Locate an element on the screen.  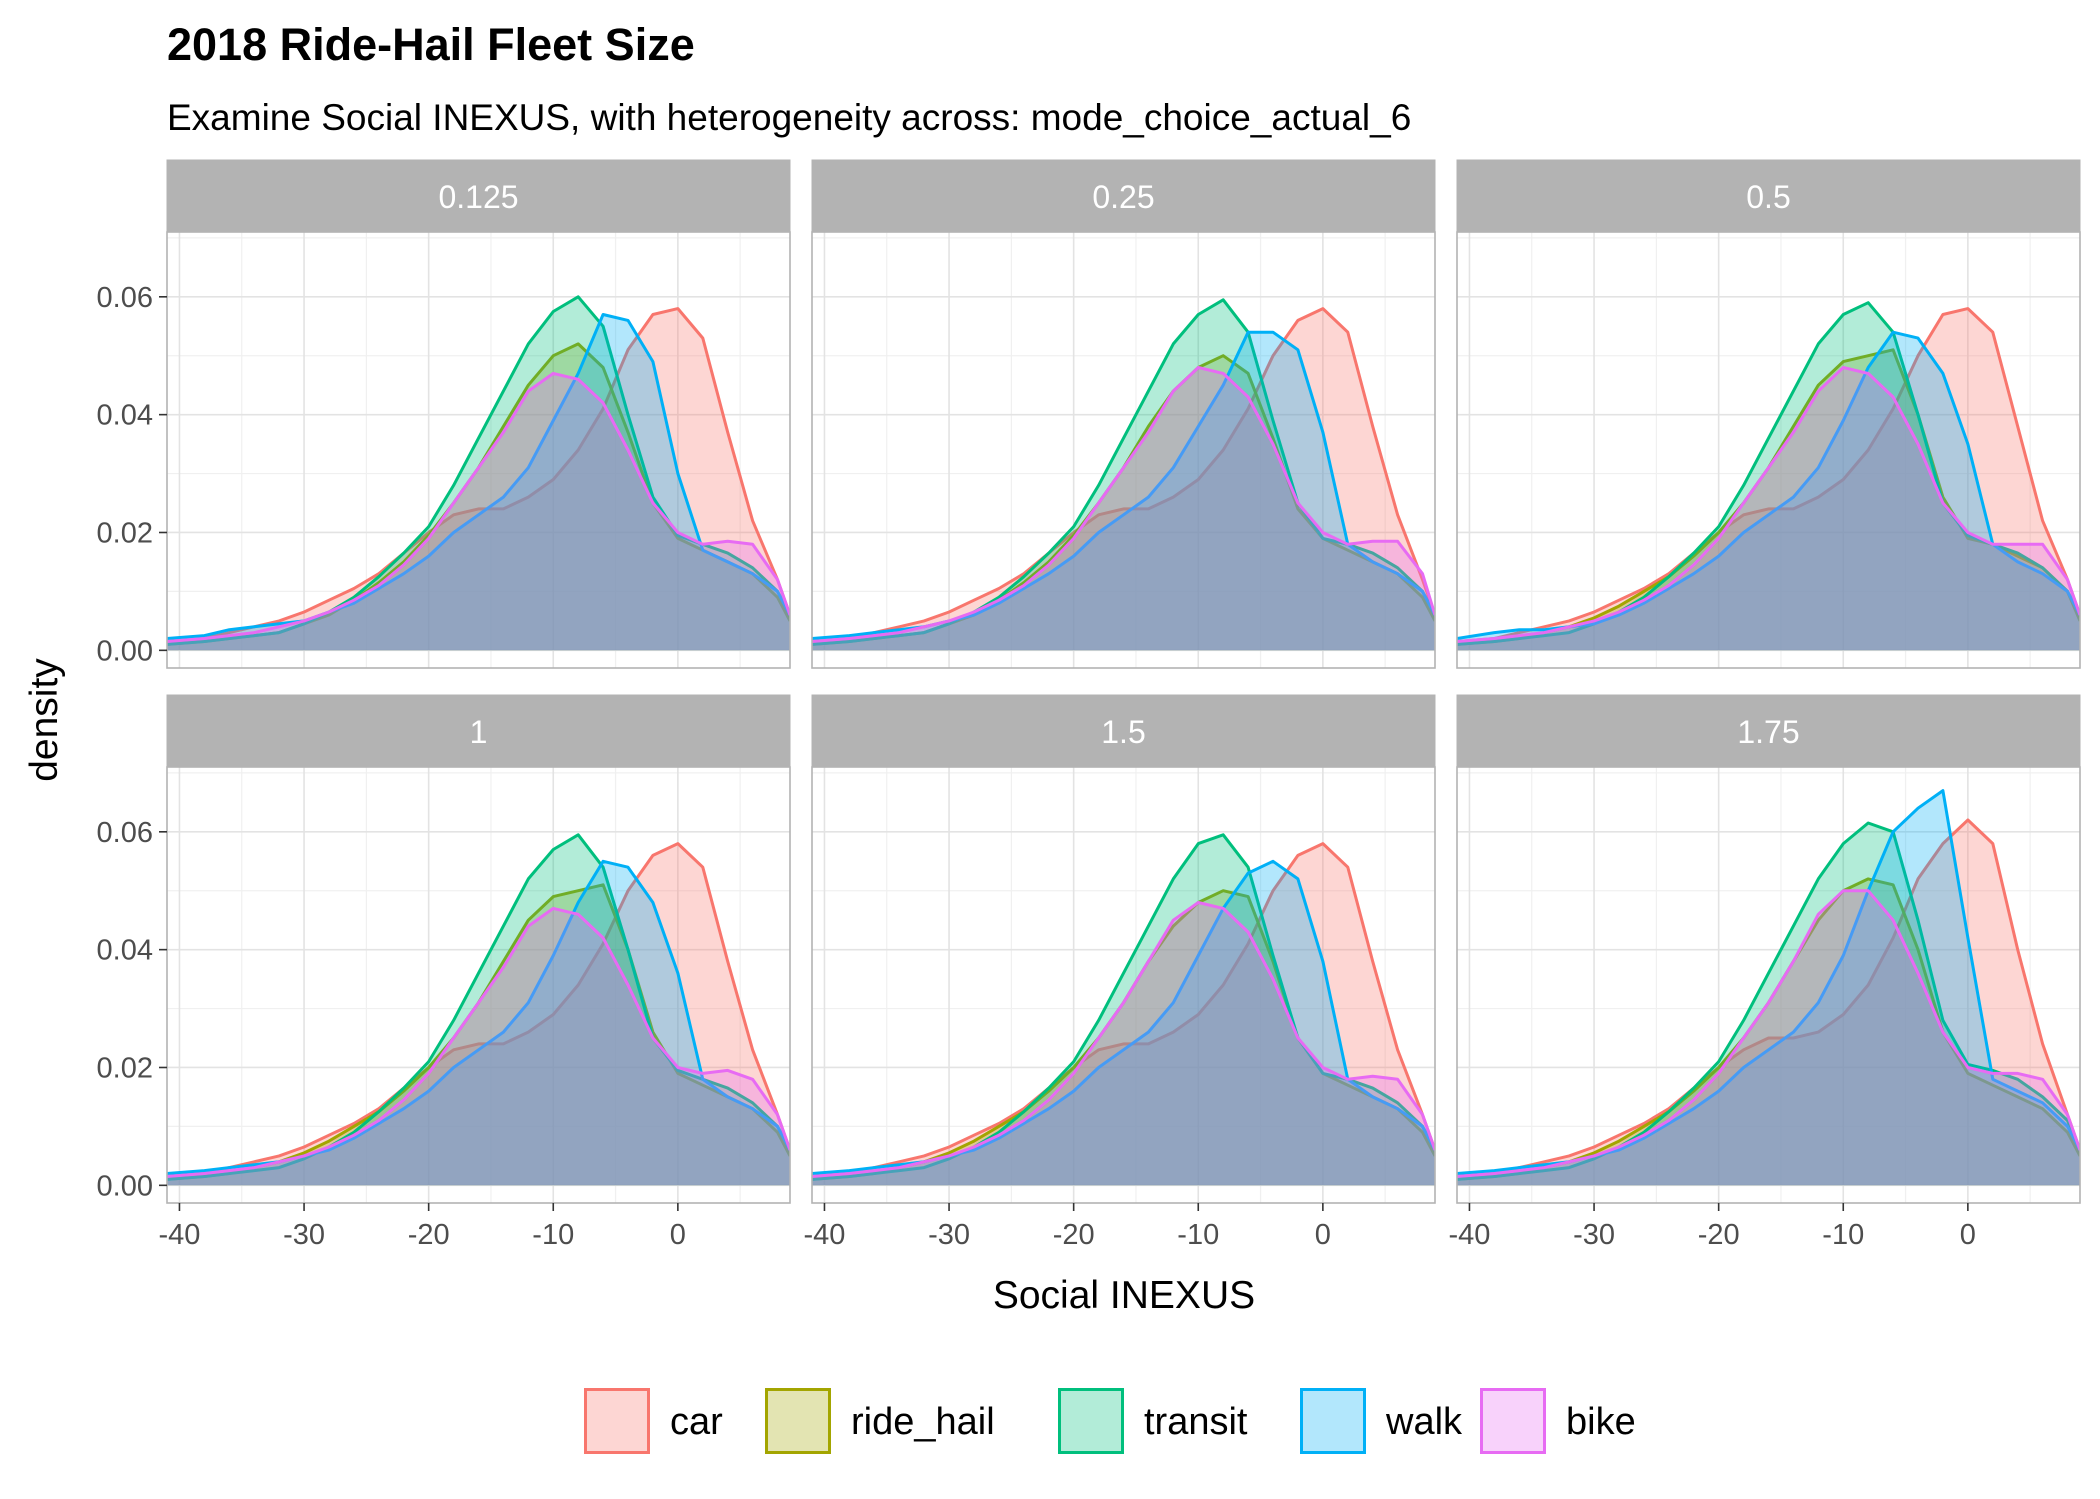
y-tick-label: 0.04 is located at coordinates (125, 416).